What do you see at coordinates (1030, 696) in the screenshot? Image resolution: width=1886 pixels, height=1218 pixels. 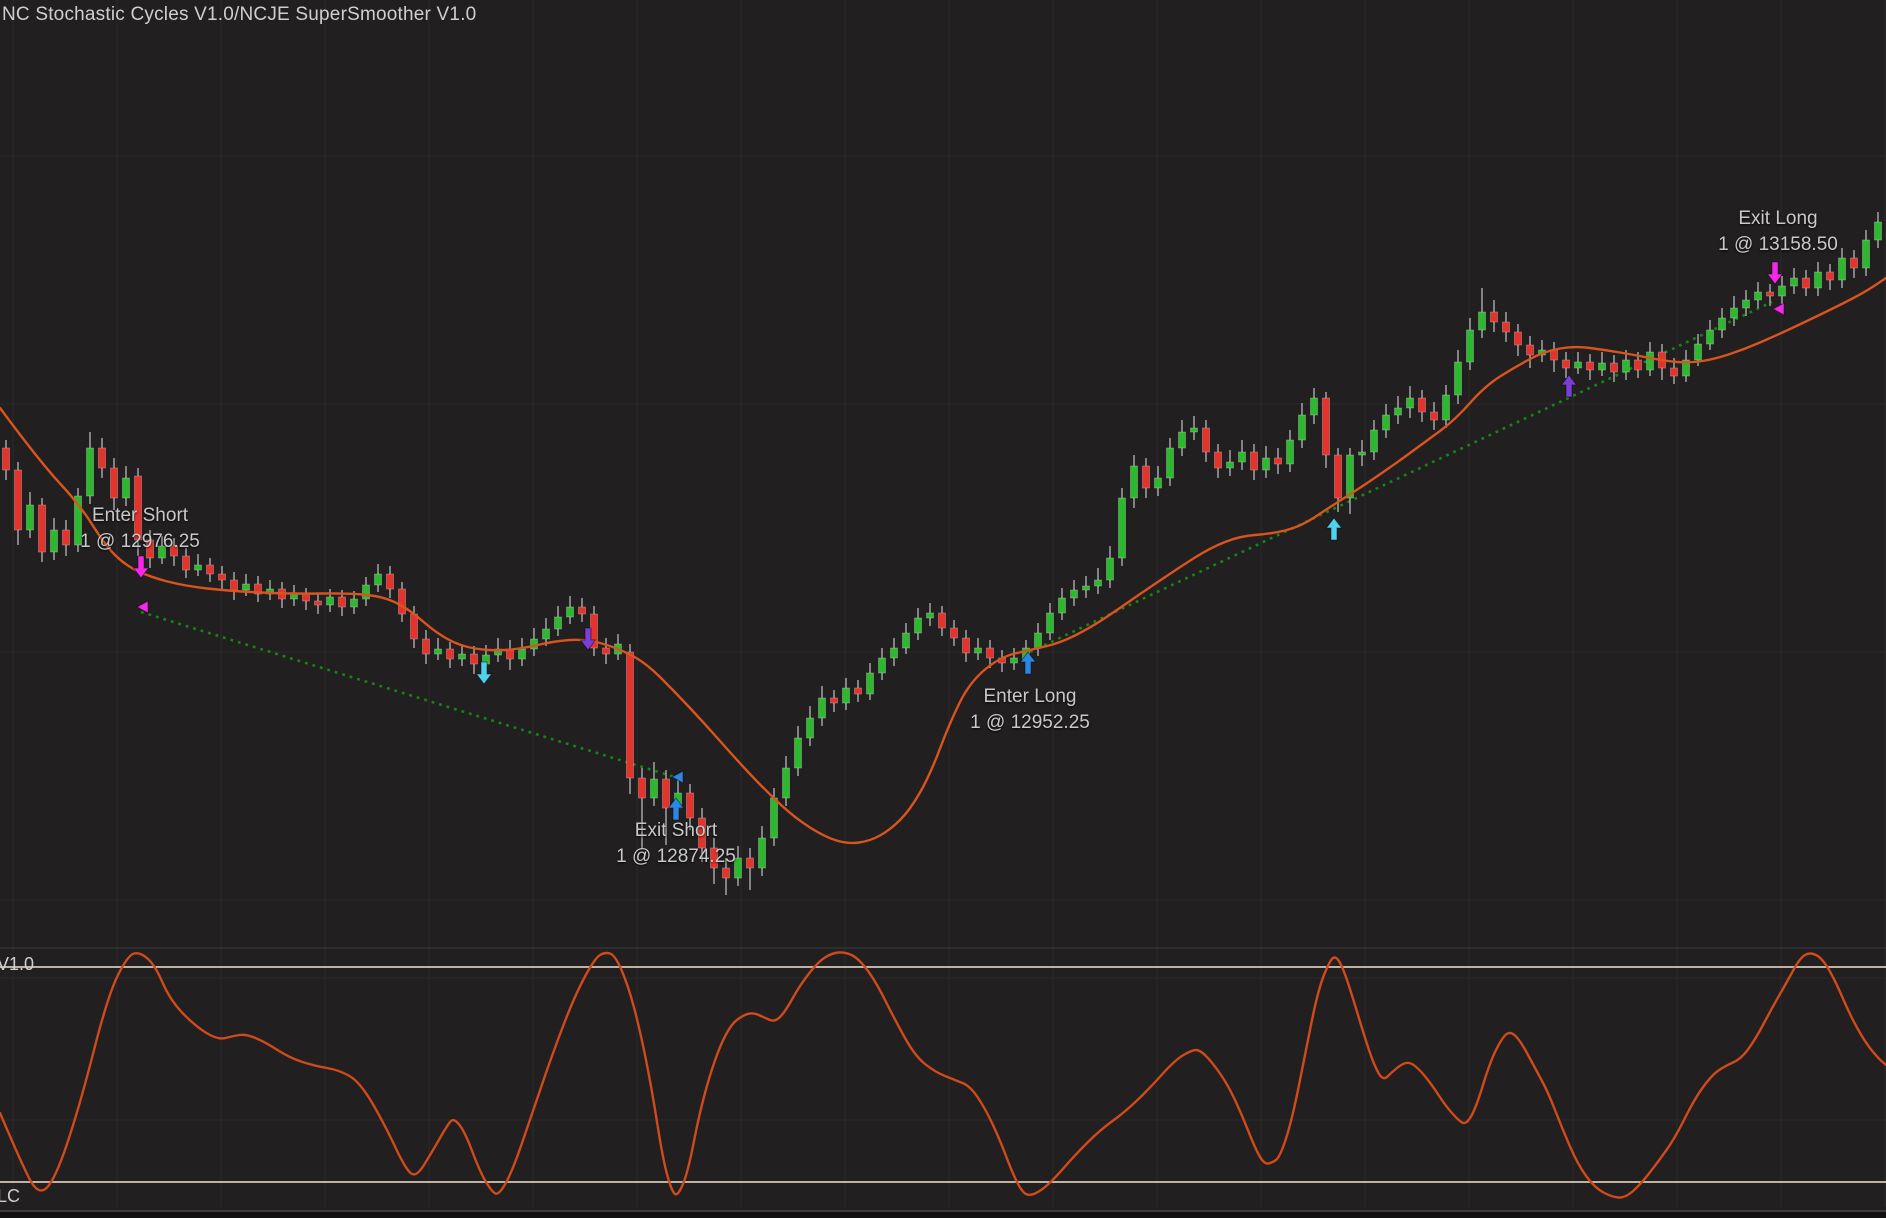 I see `annotation-enter-long-action: Enter Long` at bounding box center [1030, 696].